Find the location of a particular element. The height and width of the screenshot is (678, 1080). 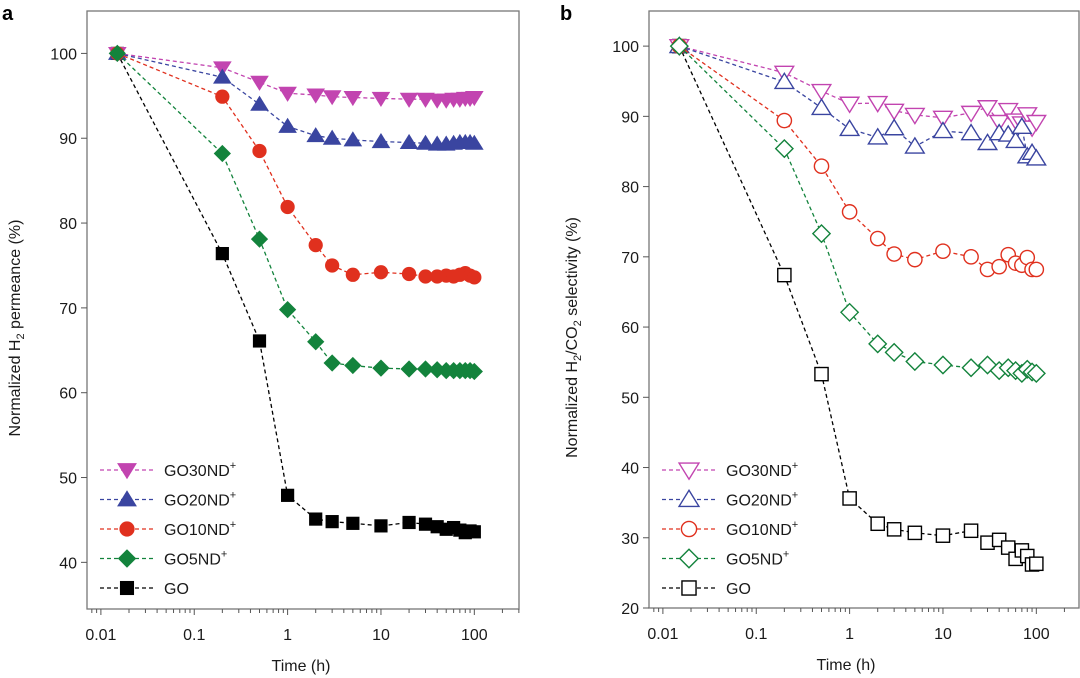

legend-label: GO5ND+ is located at coordinates (195, 559).